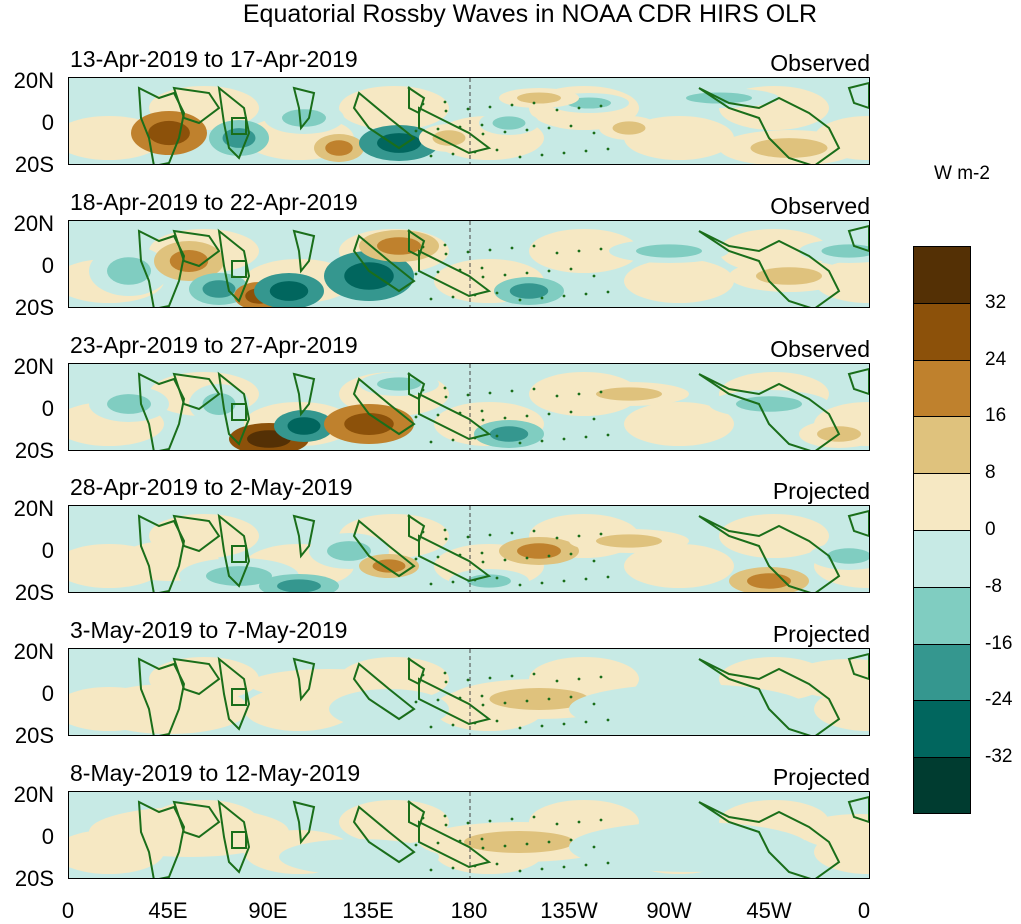  What do you see at coordinates (996, 359) in the screenshot?
I see `legend-tick-label: 24` at bounding box center [996, 359].